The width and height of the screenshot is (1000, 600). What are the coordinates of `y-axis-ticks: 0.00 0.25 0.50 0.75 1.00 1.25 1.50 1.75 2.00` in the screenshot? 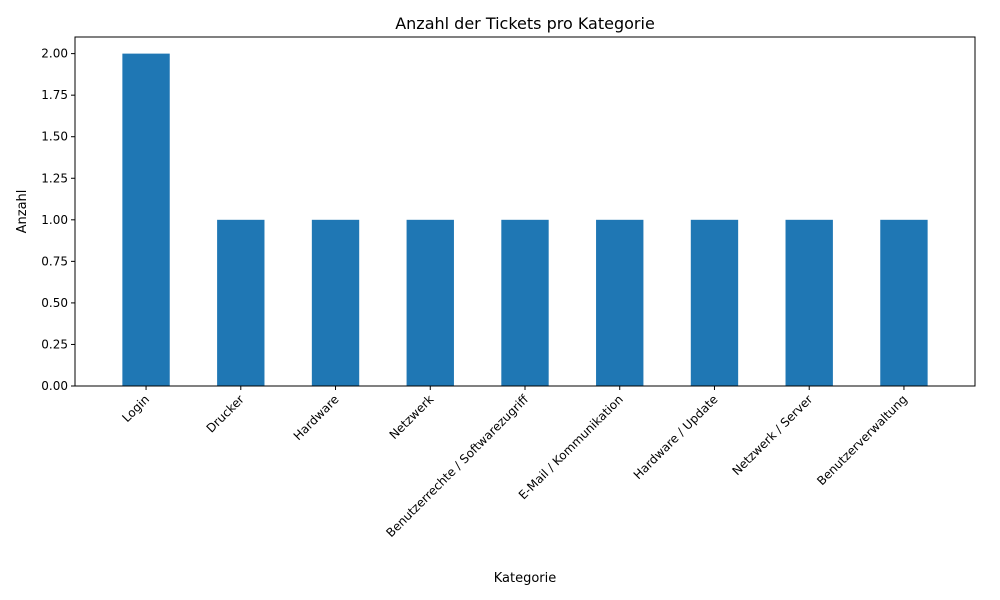 It's located at (58, 220).